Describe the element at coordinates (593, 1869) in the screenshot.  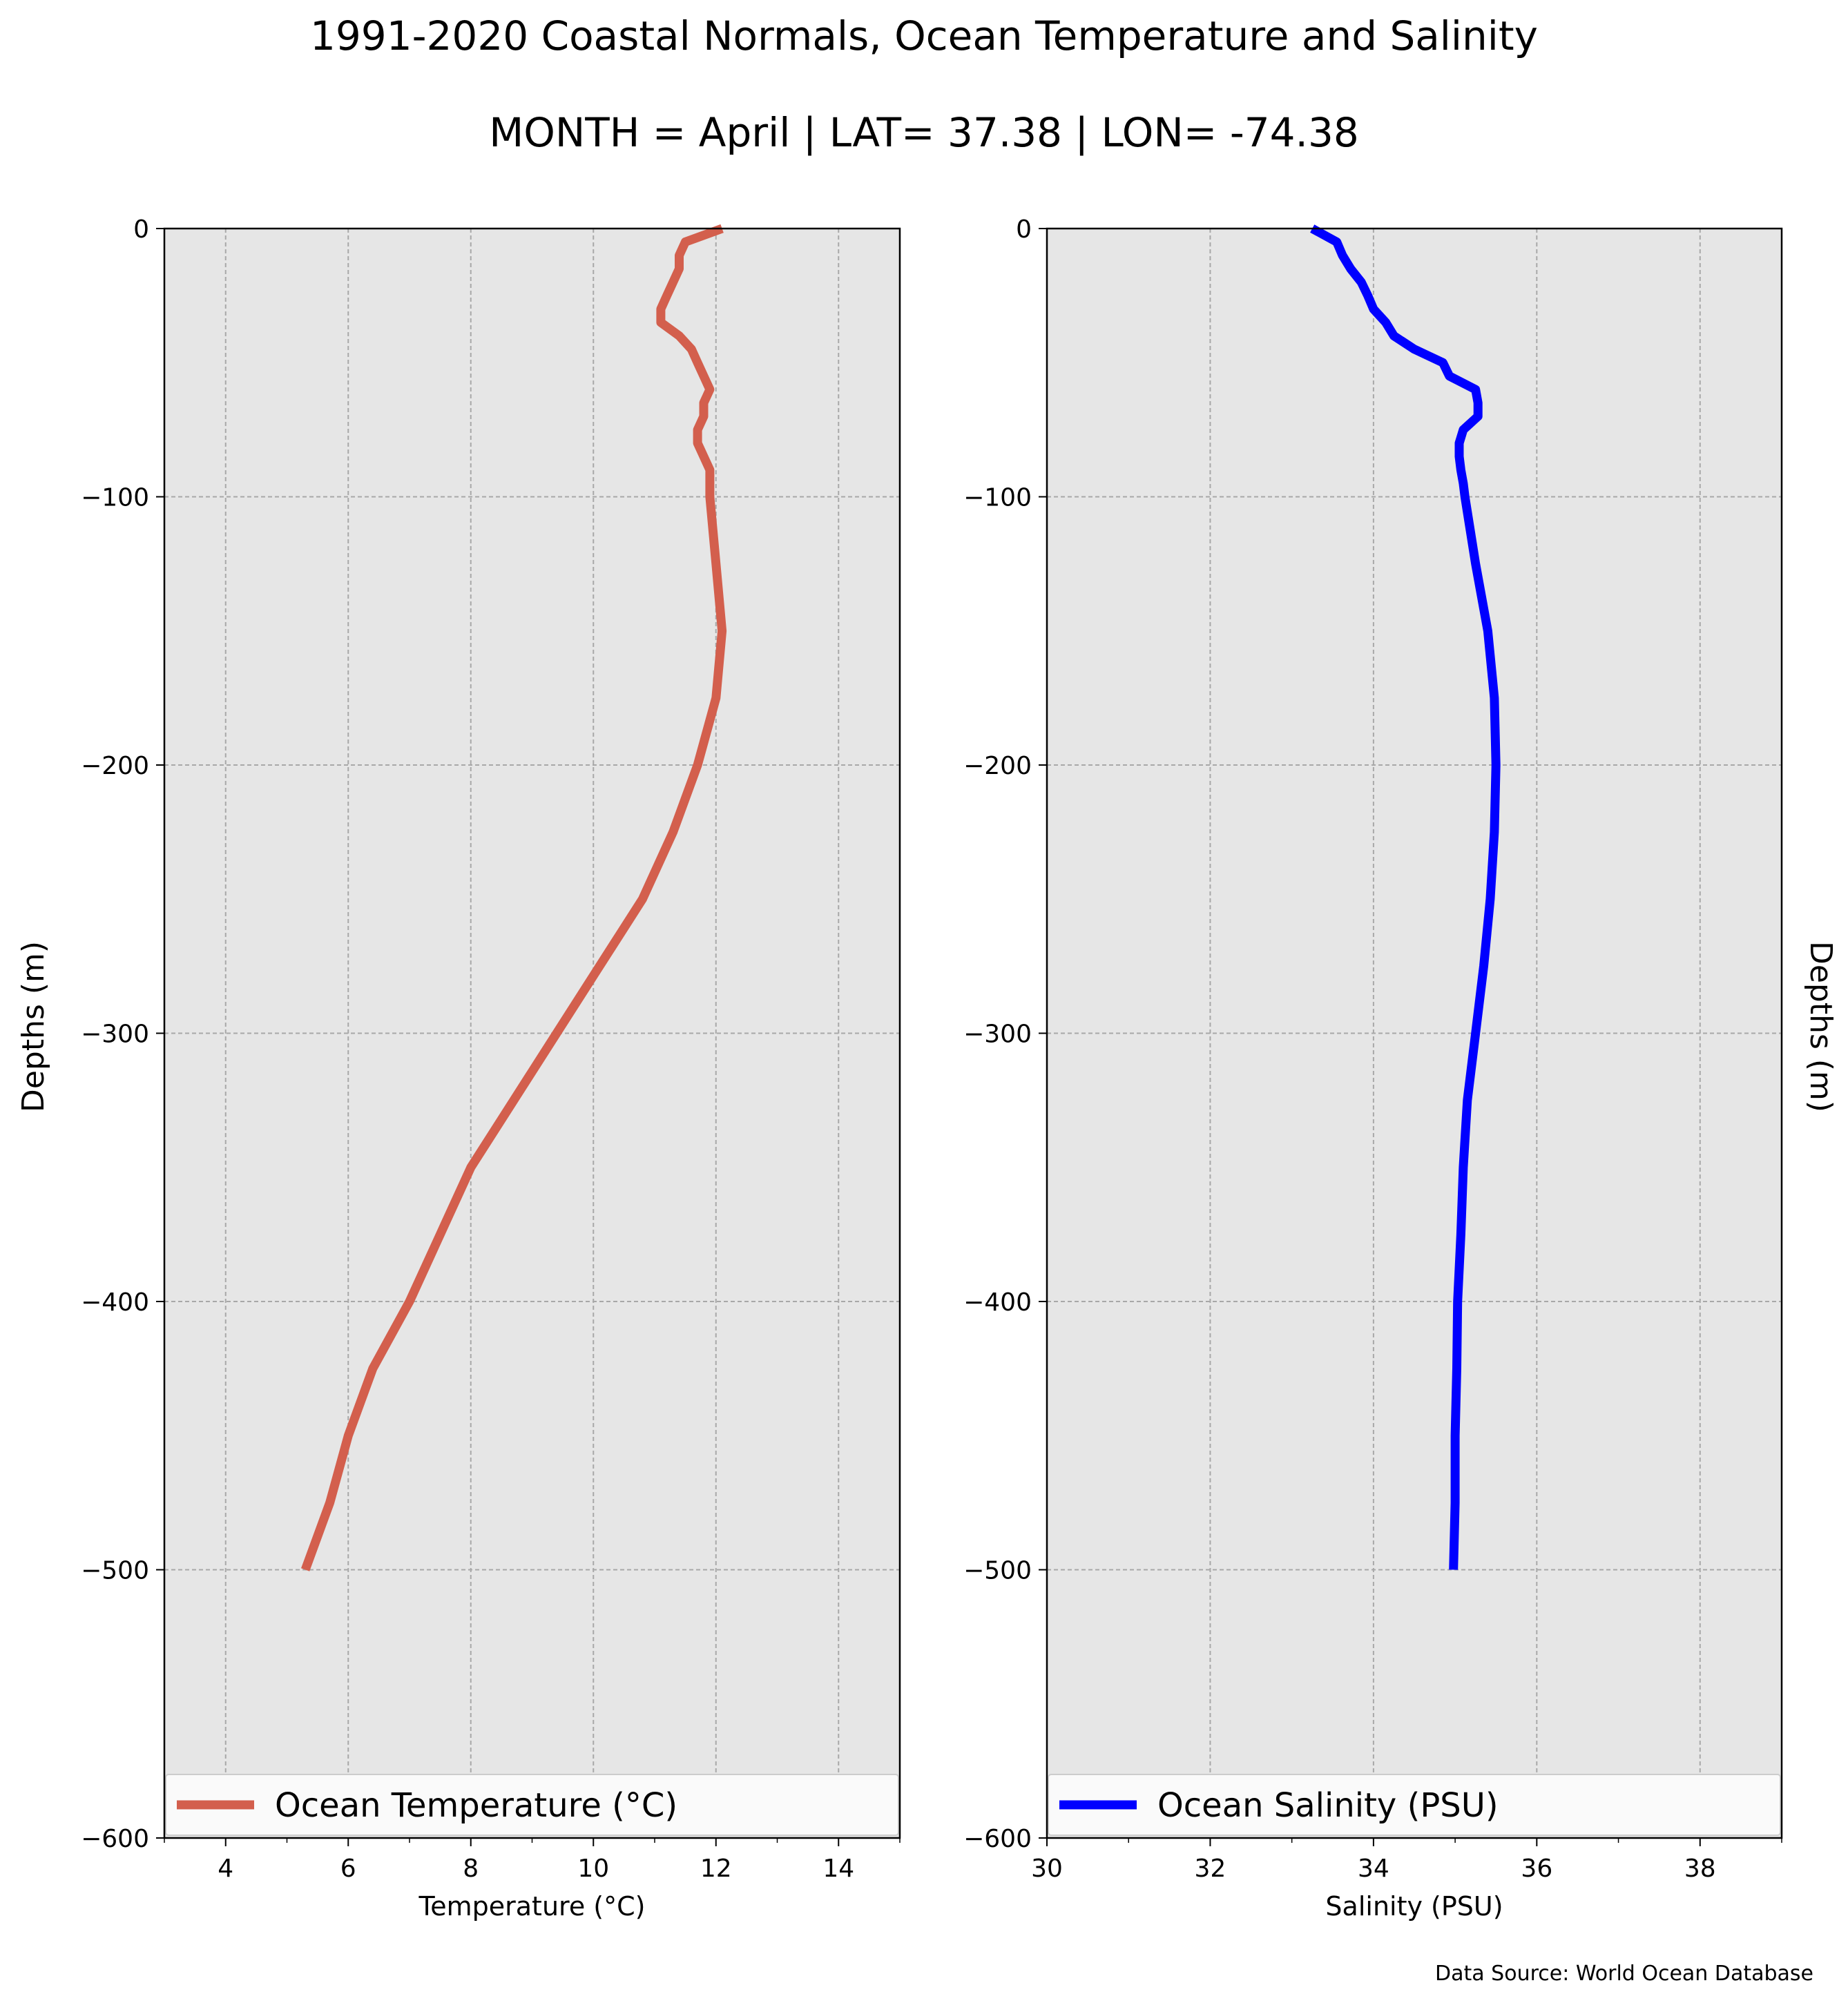
I see `temperature-x-tick-label: 10` at that location.